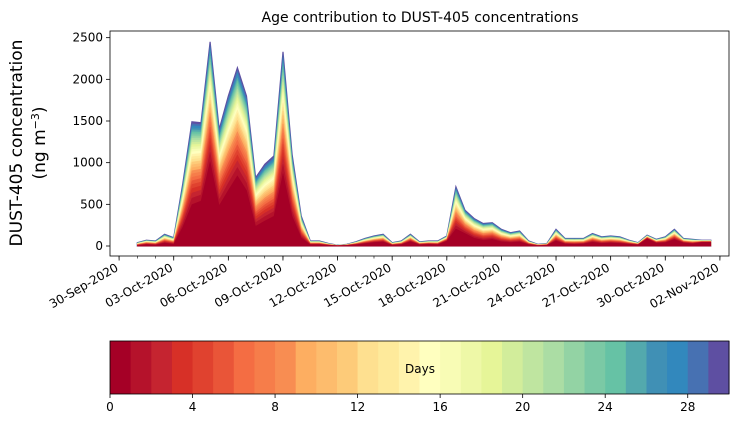 The height and width of the screenshot is (430, 739). What do you see at coordinates (605, 407) in the screenshot?
I see `colorbar-tick-label: 24` at bounding box center [605, 407].